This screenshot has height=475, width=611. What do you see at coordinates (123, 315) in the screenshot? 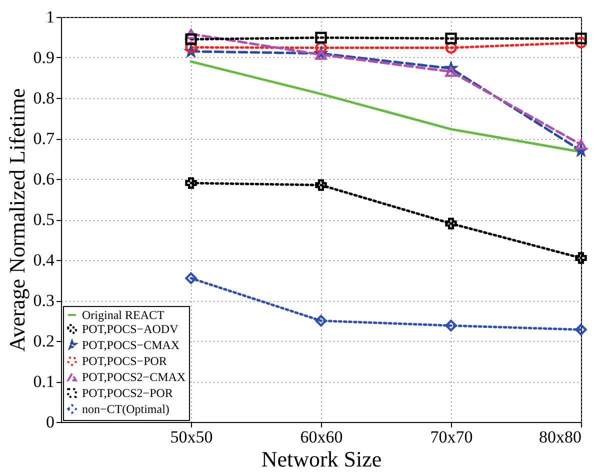
I see `legend-label: Original REACT` at bounding box center [123, 315].